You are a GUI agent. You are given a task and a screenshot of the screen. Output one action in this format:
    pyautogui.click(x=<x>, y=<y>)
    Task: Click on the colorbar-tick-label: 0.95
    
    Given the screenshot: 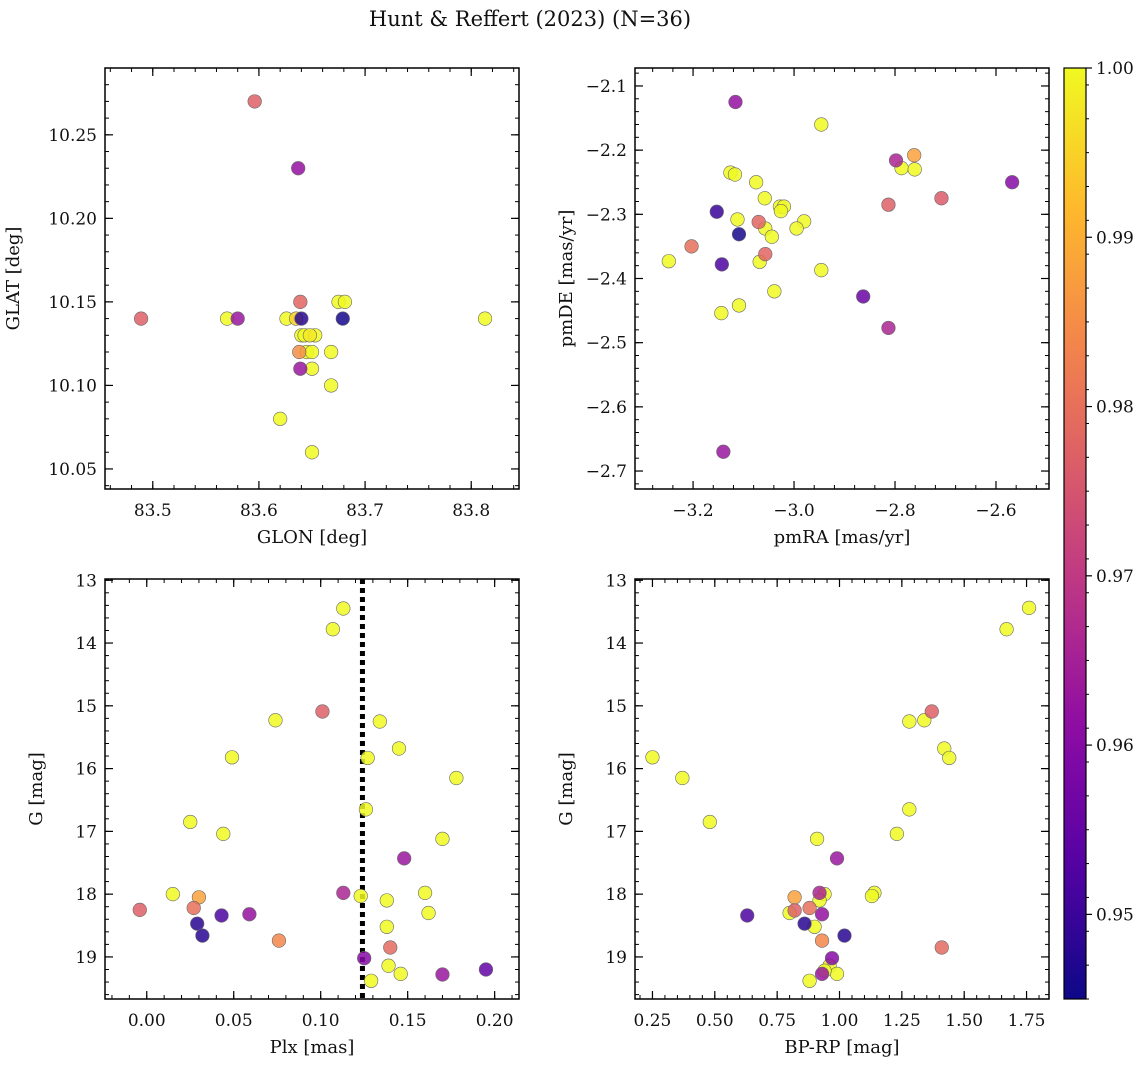 What is the action you would take?
    pyautogui.click(x=1115, y=915)
    